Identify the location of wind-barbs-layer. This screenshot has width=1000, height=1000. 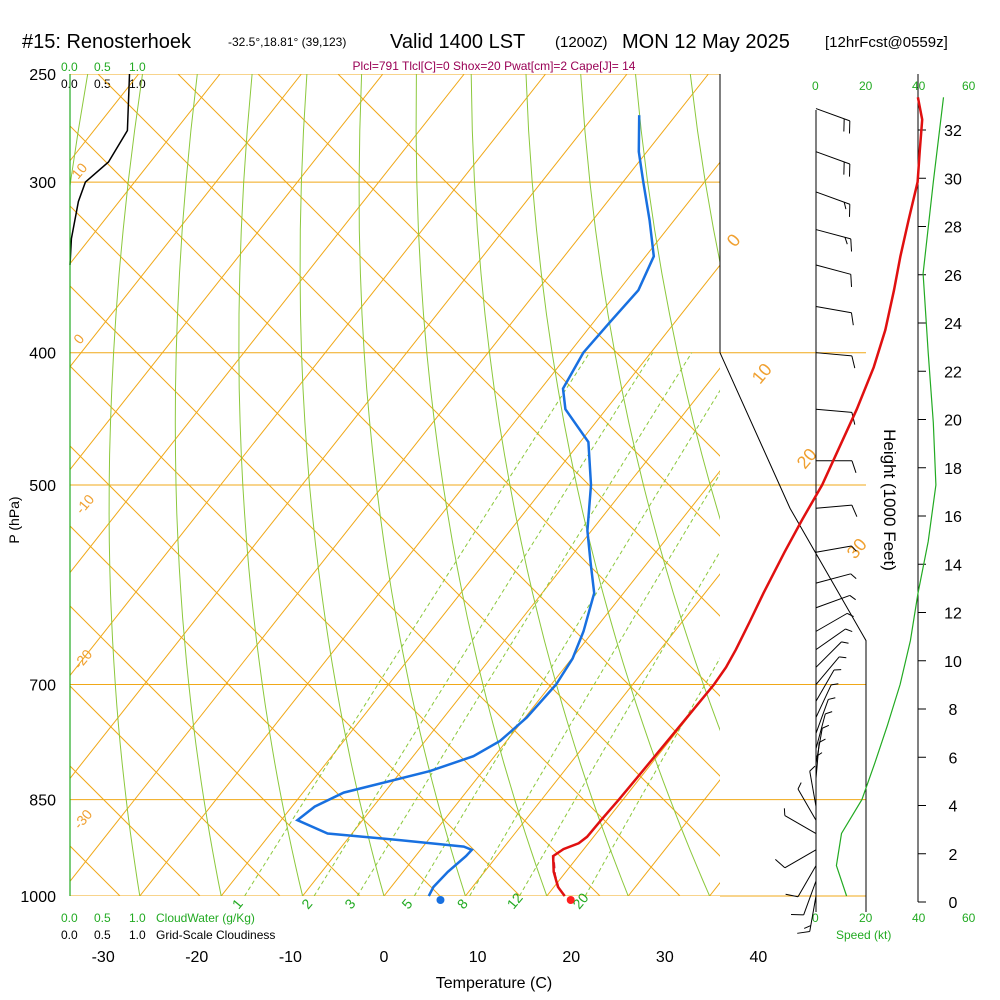
(816, 521).